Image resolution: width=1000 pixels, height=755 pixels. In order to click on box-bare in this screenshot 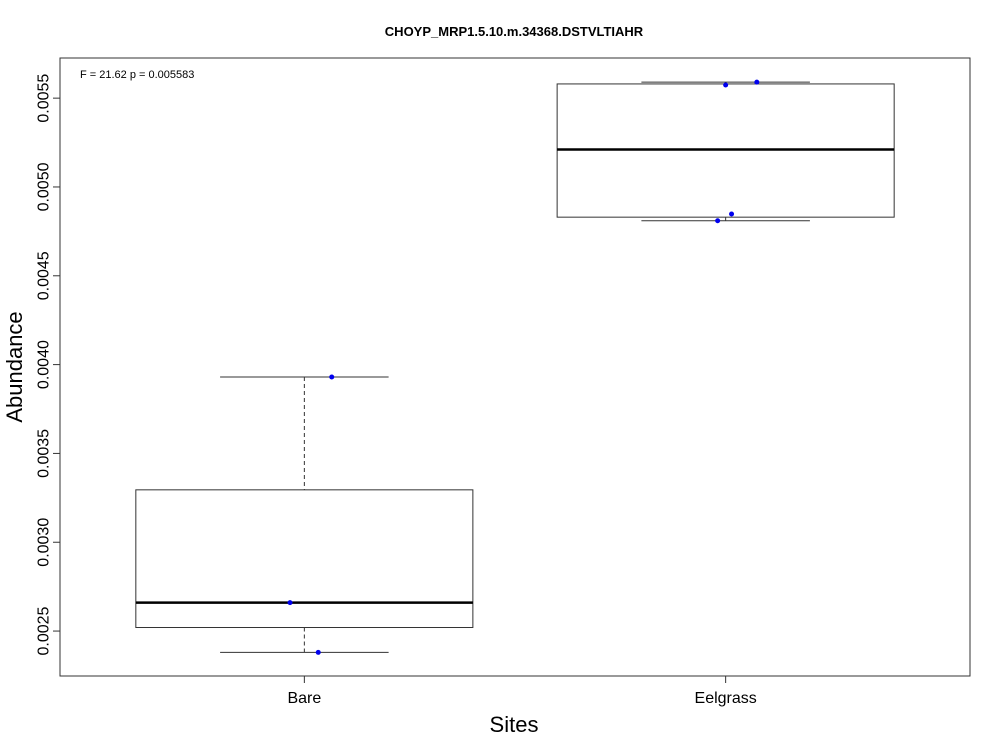, I will do `click(304, 559)`.